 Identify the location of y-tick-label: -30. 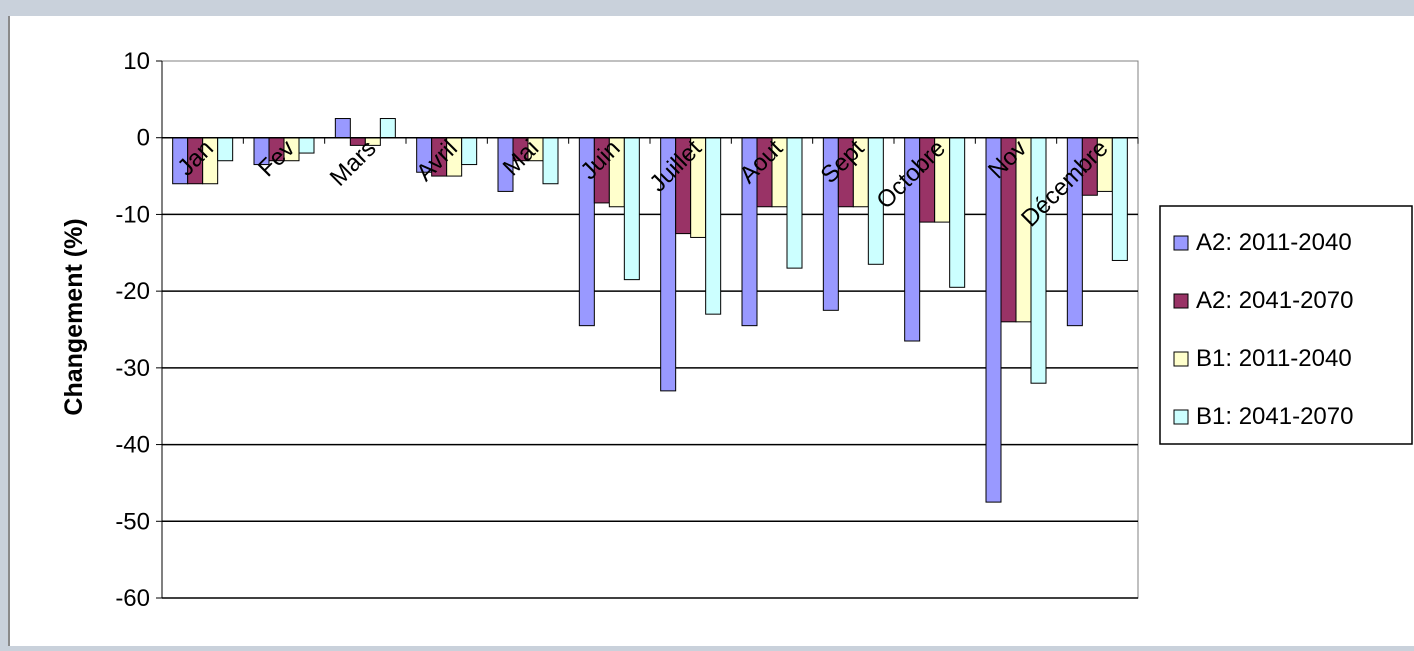
(132, 368).